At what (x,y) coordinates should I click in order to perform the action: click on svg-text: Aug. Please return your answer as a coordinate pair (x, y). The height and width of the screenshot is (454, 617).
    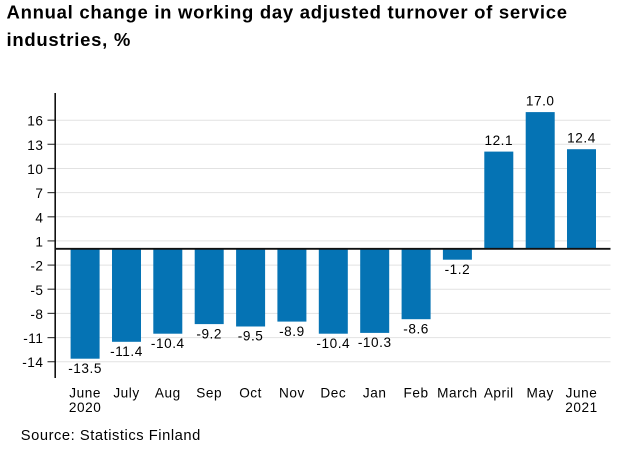
    Looking at the image, I should click on (168, 392).